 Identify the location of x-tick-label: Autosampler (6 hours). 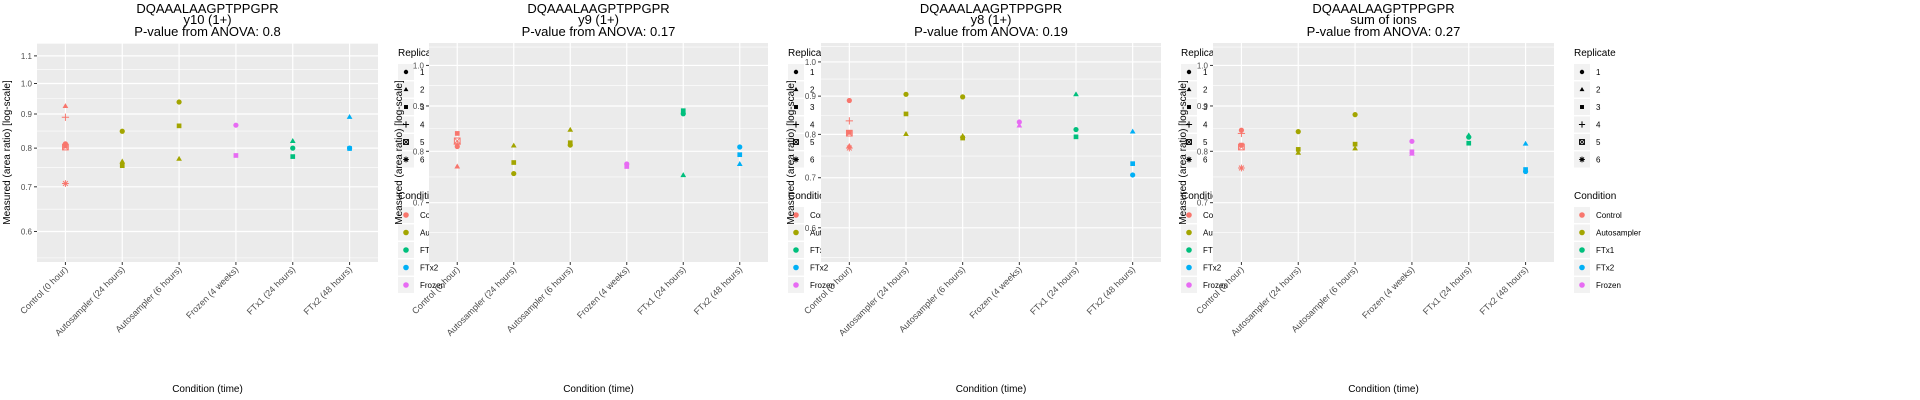
(932, 299).